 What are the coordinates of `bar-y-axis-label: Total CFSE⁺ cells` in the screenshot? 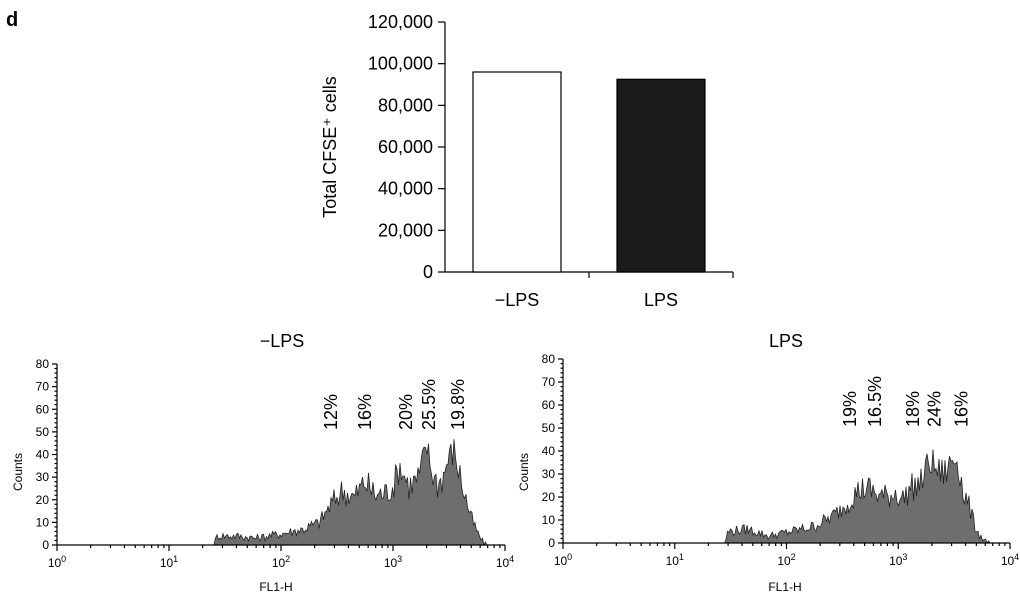 It's located at (330, 147).